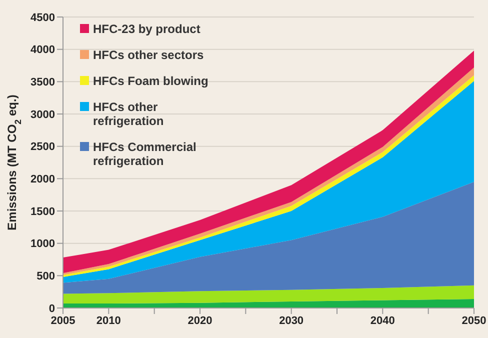 The height and width of the screenshot is (338, 488). Describe the element at coordinates (42, 82) in the screenshot. I see `y-tick-label: 3500` at that location.